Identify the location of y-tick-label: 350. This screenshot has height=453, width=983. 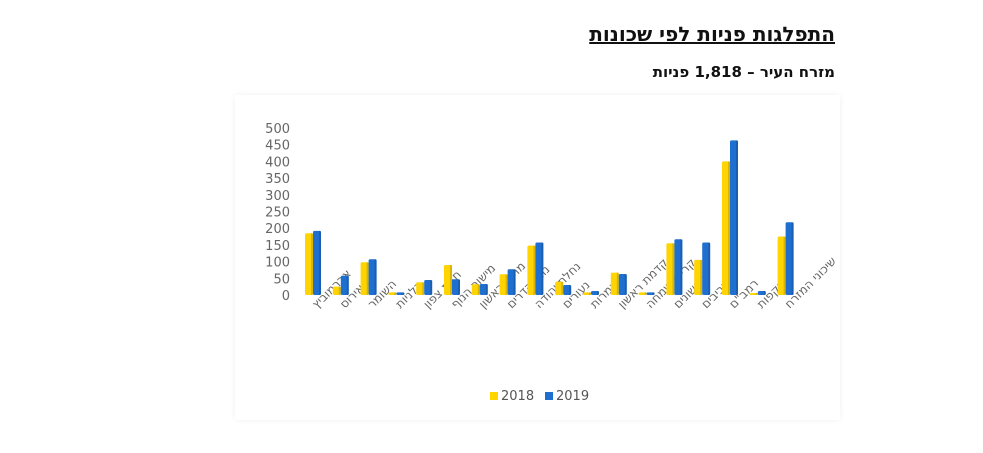
(277, 179).